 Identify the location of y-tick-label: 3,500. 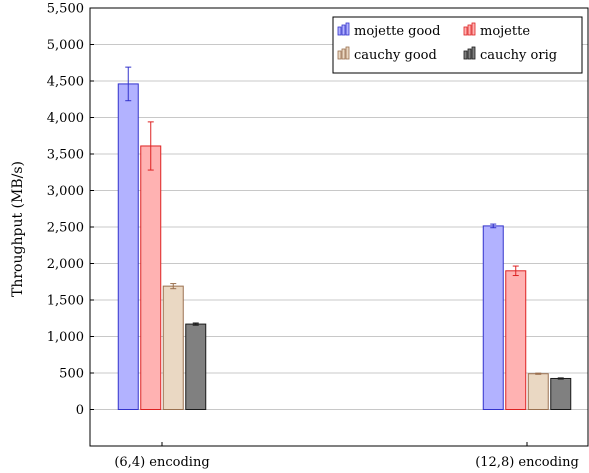
(65, 155).